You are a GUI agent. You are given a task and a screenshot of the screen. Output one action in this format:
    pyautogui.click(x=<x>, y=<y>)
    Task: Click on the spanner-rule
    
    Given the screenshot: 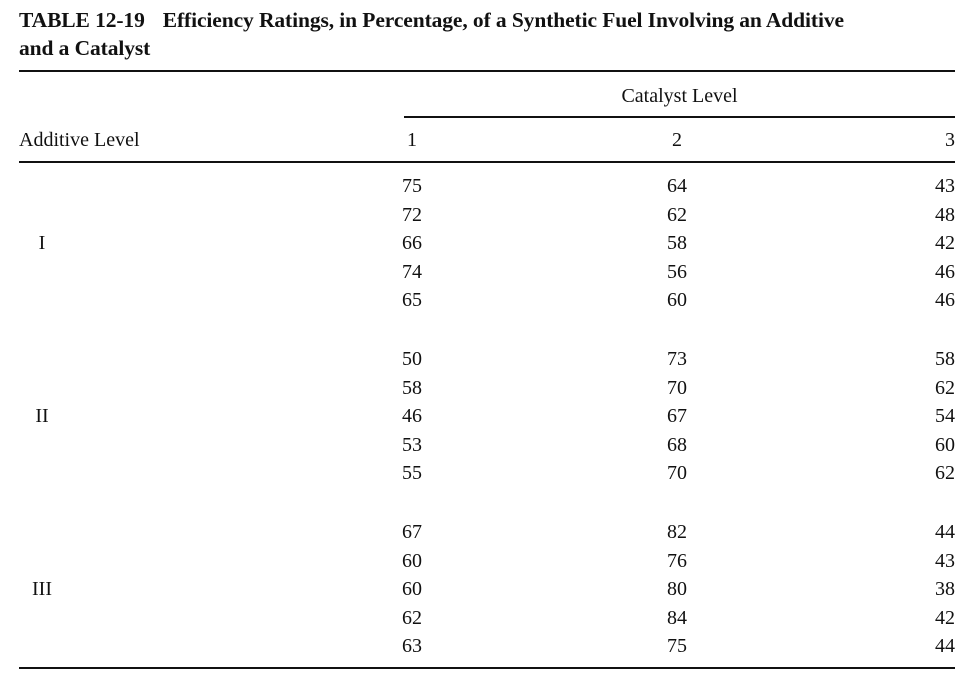 What is the action you would take?
    pyautogui.click(x=679, y=117)
    